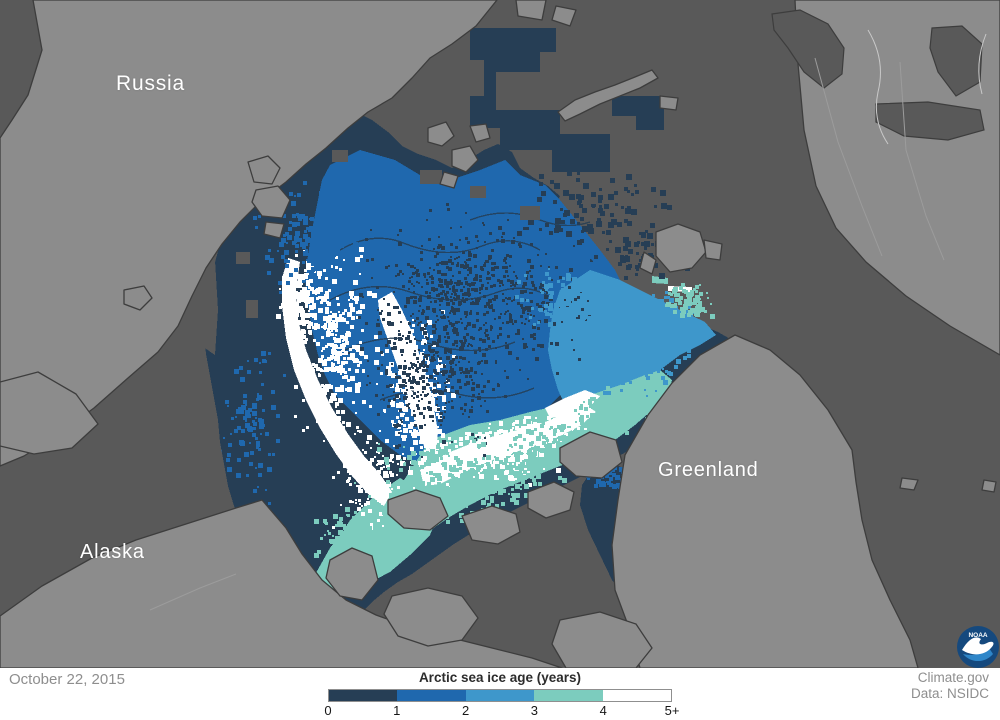  I want to click on credits: Climate.gov Data: NSIDC, so click(950, 686).